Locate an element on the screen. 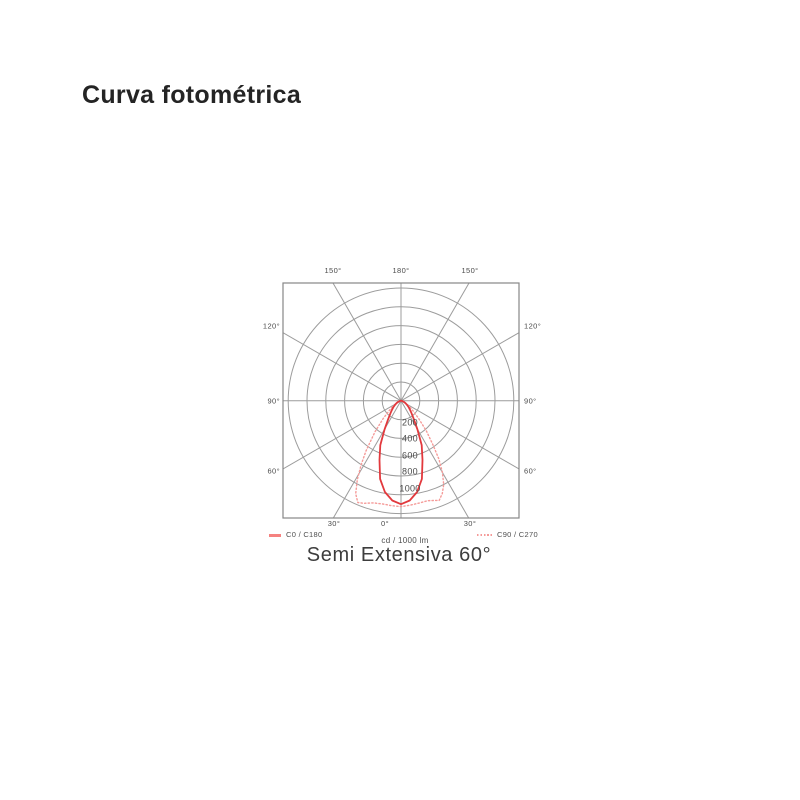 Image resolution: width=800 pixels, height=800 pixels. ring-label-400: 400 is located at coordinates (410, 438).